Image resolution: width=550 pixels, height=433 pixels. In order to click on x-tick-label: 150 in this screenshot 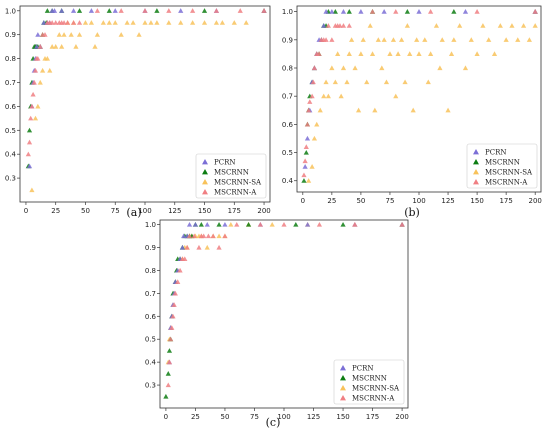, I will do `click(204, 211)`.